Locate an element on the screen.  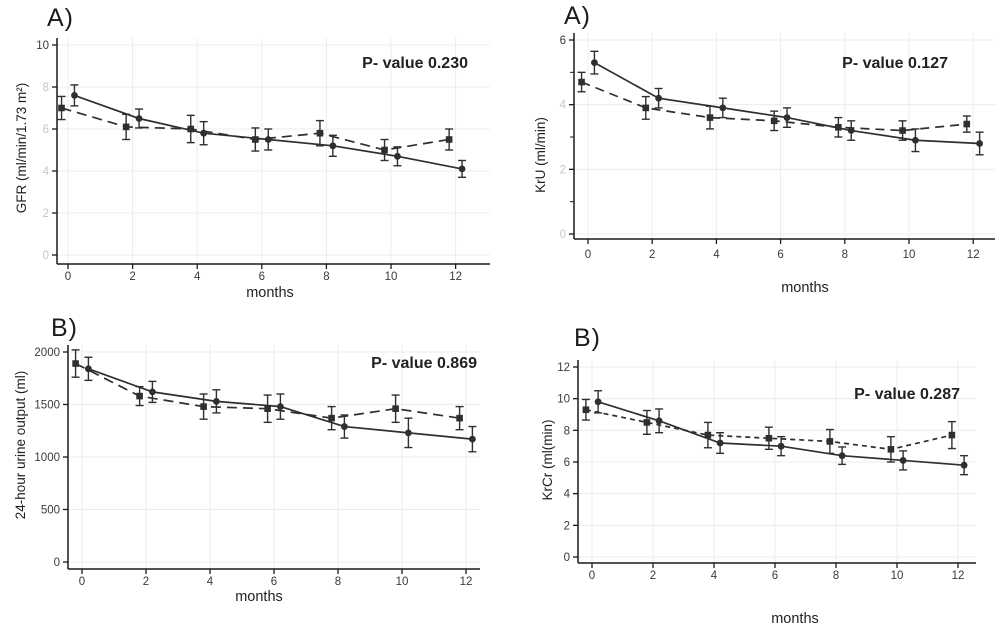
svg-text: P- value 0.230 is located at coordinates (415, 63).